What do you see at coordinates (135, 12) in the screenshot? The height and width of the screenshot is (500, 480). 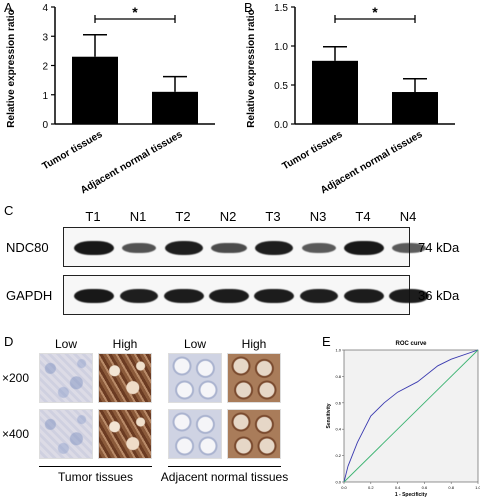 I see `a-sig-star: *` at bounding box center [135, 12].